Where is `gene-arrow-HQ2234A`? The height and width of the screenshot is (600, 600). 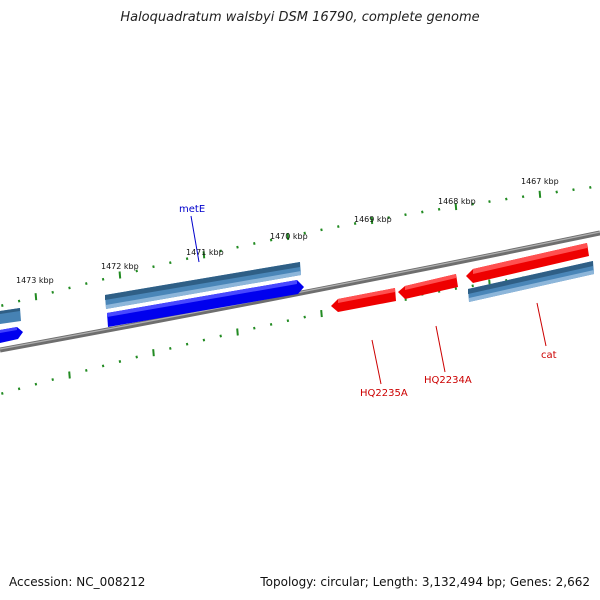
gene-arrow-HQ2234A is located at coordinates (428, 286).